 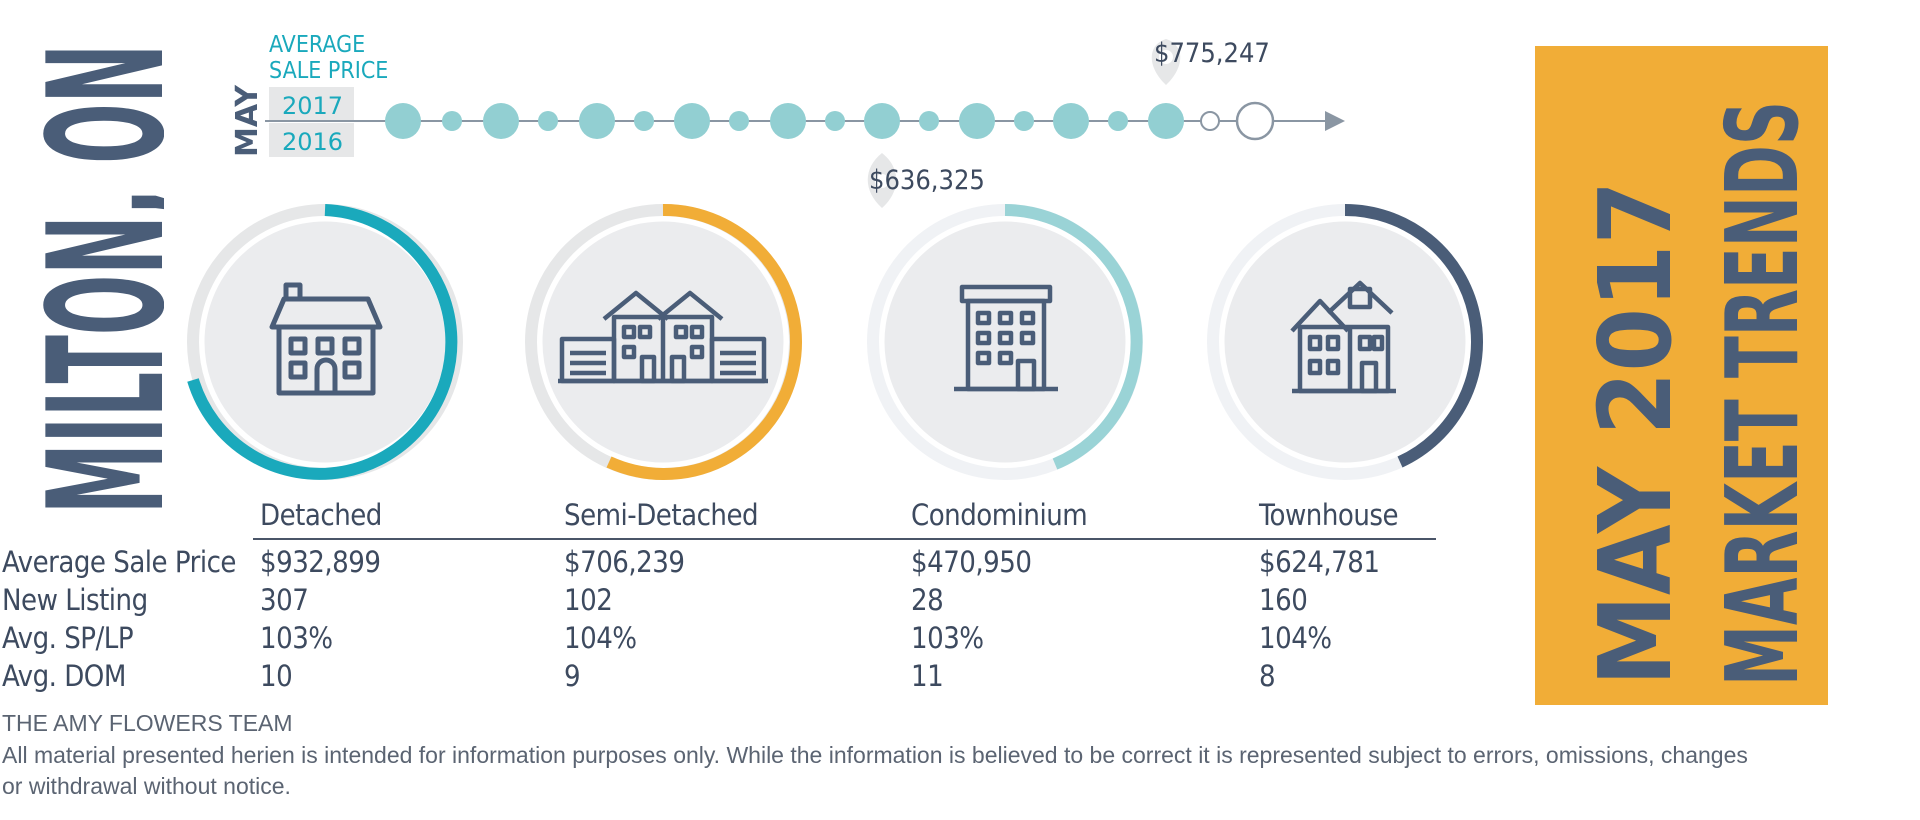 I want to click on column-header-semi-detached: Semi-Detached, so click(x=661, y=515).